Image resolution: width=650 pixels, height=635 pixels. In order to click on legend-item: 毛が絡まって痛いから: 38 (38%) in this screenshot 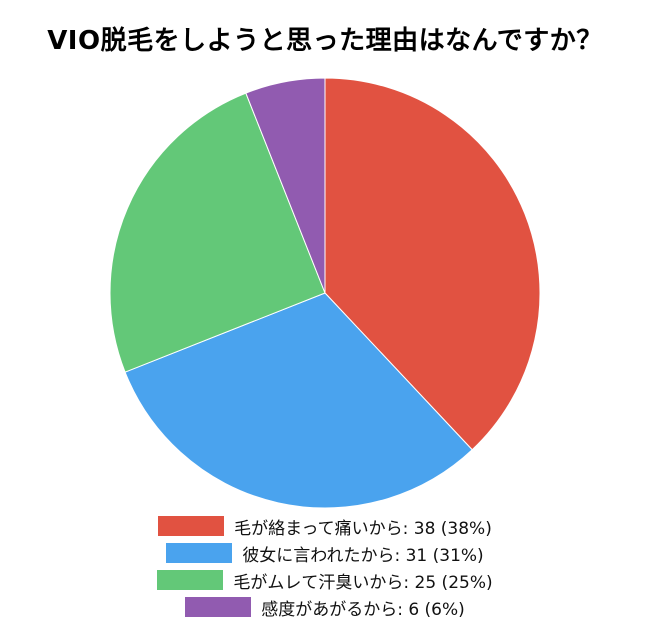, I will do `click(325, 526)`.